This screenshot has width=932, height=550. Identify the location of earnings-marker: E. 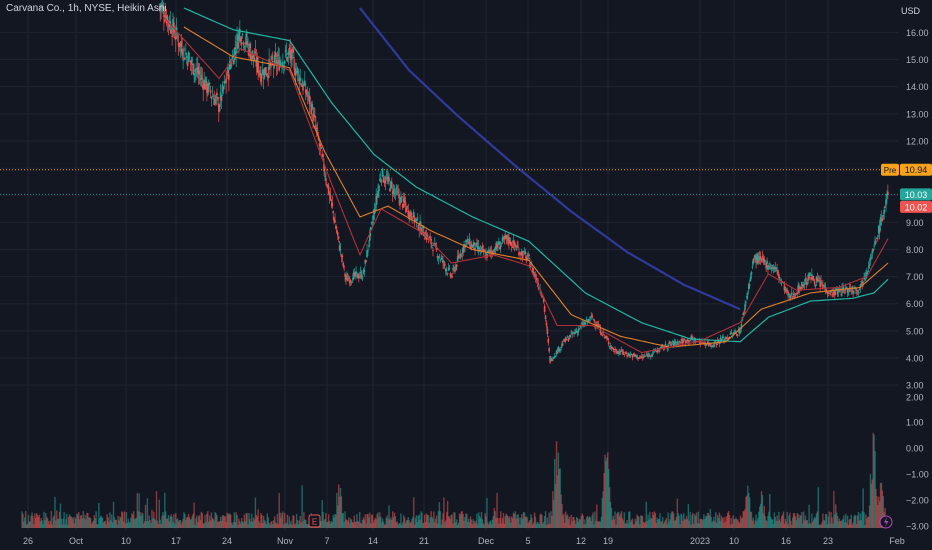
(314, 521).